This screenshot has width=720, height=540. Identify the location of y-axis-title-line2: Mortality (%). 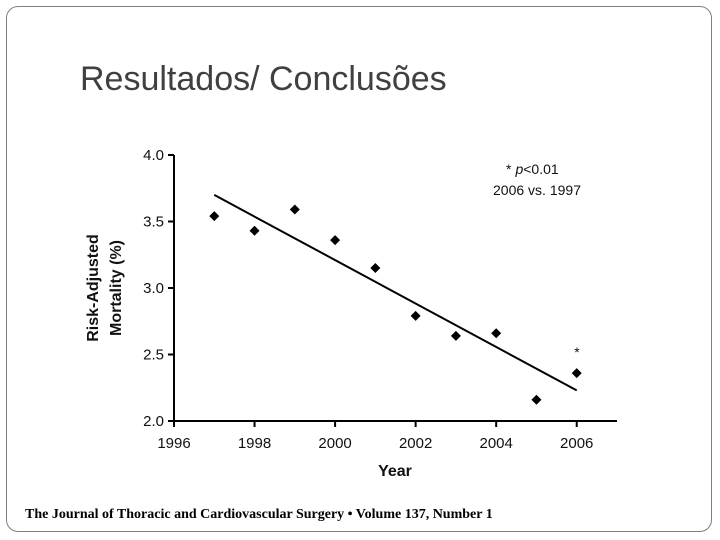
(116, 288).